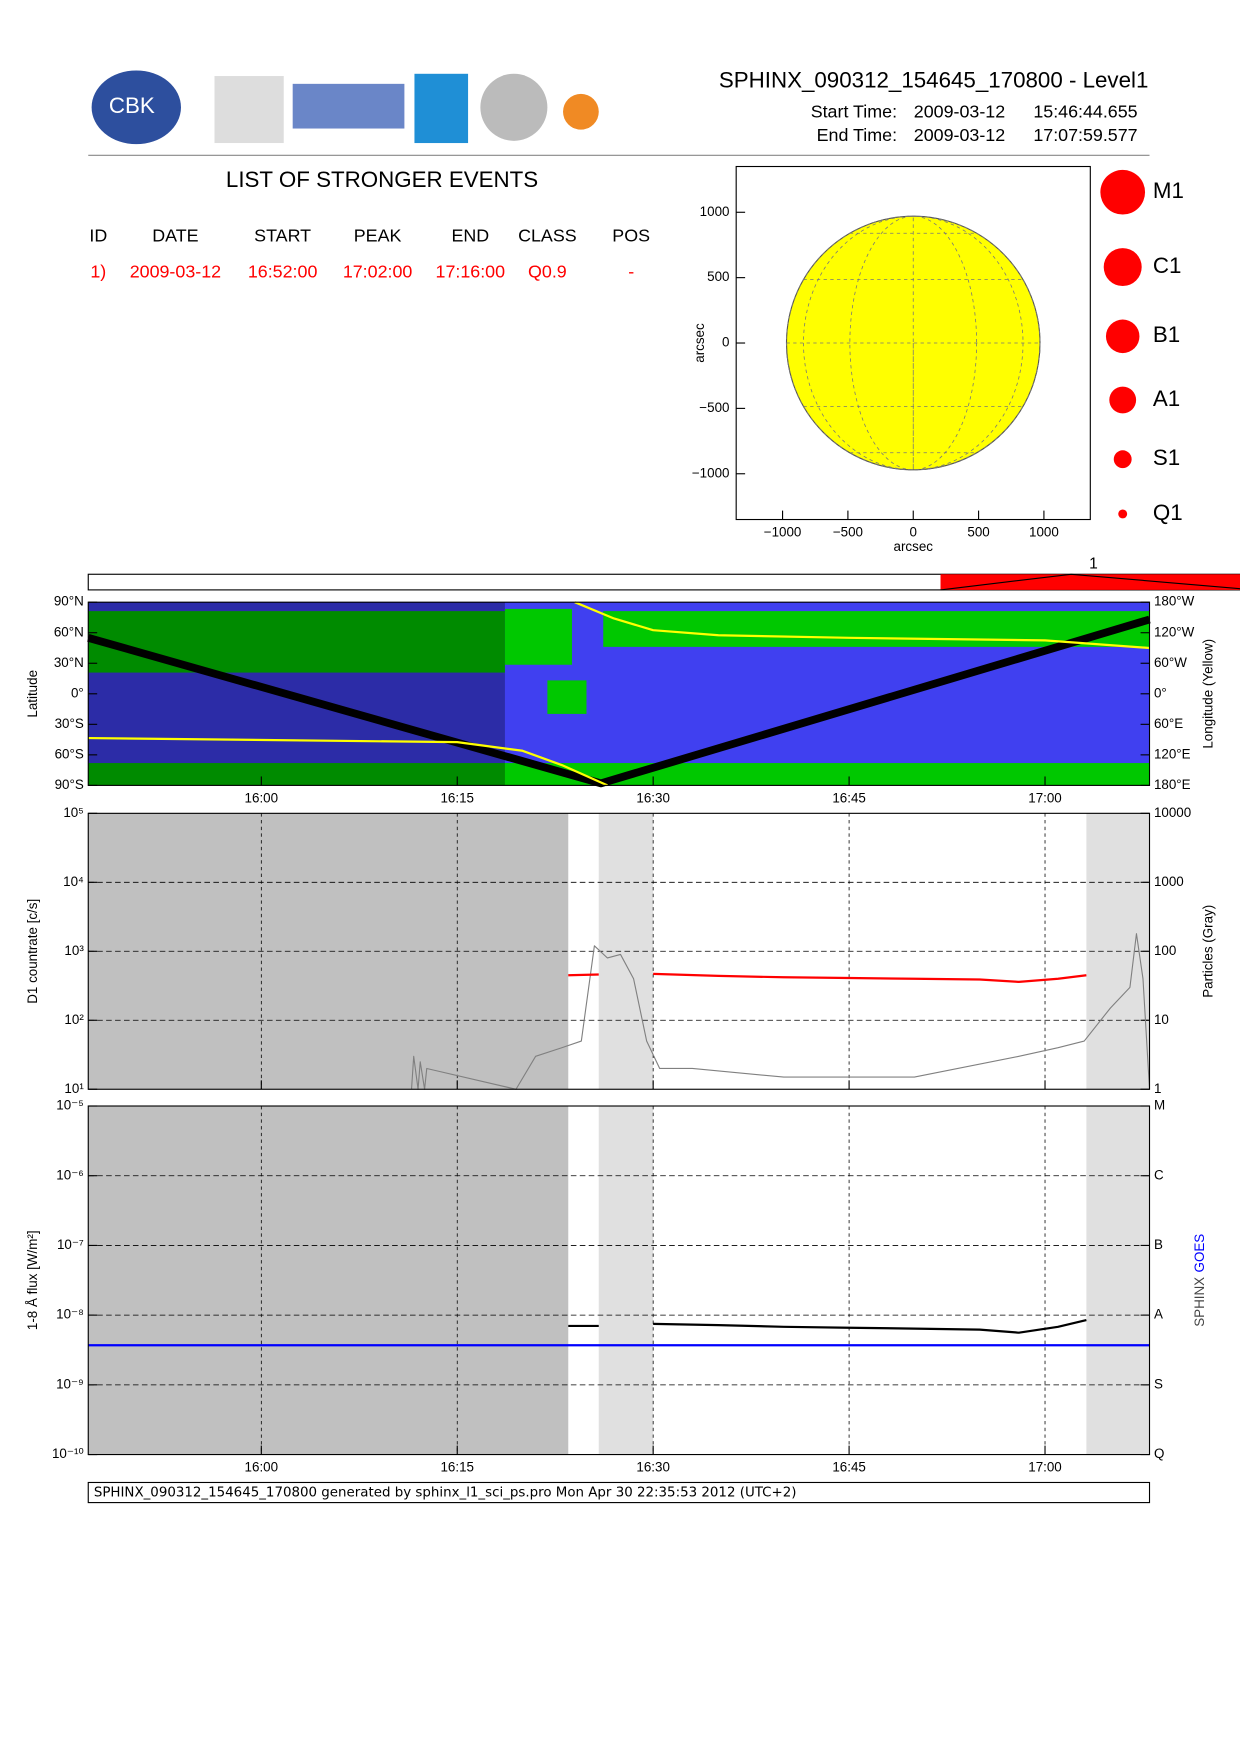 The image size is (1240, 1754). Describe the element at coordinates (848, 531) in the screenshot. I see `x-tick-label: −500` at that location.